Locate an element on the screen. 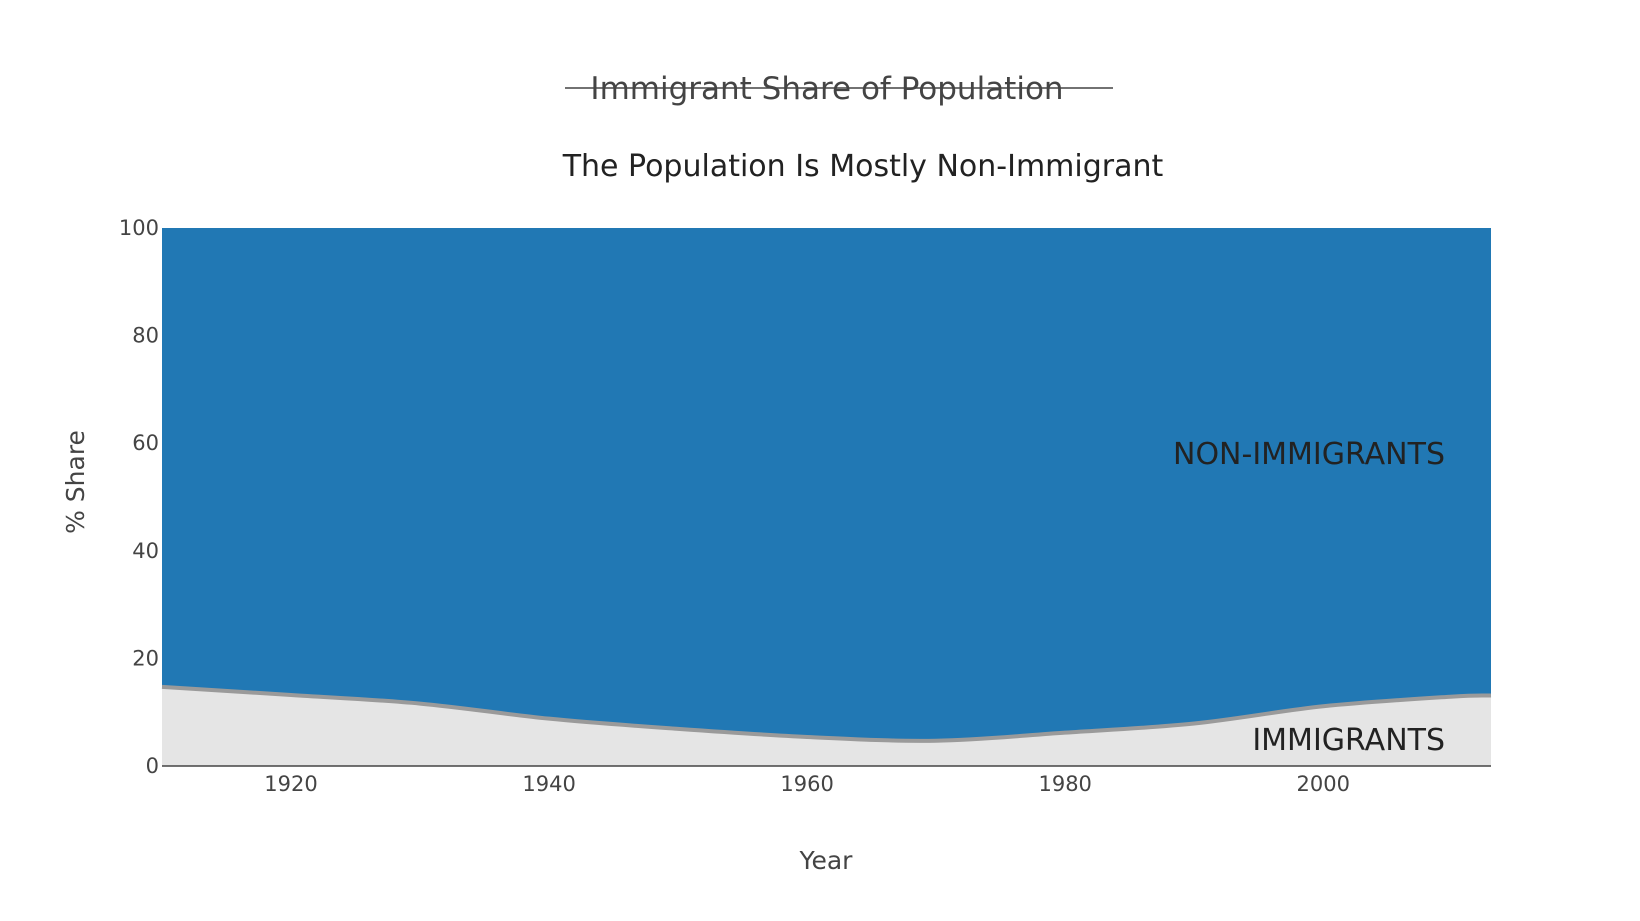 The height and width of the screenshot is (921, 1640). area-immigrants is located at coordinates (826, 726).